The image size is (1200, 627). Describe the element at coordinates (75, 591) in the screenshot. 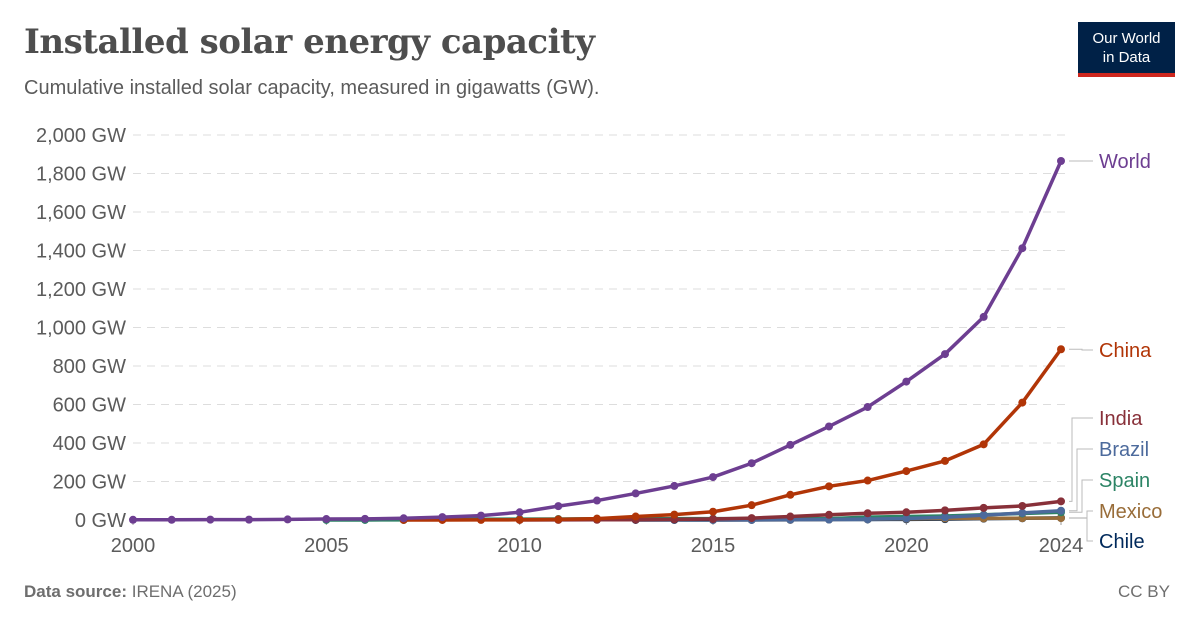

I see `source-label: Data source:` at that location.